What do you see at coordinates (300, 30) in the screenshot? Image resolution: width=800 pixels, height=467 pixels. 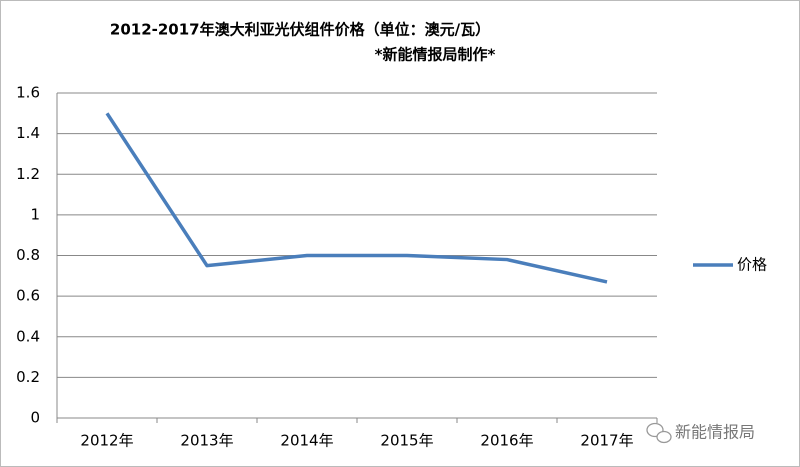 I see `chart-title: 2012-2017年澳大利亚光伏组件价格（单位：澳元/瓦）` at bounding box center [300, 30].